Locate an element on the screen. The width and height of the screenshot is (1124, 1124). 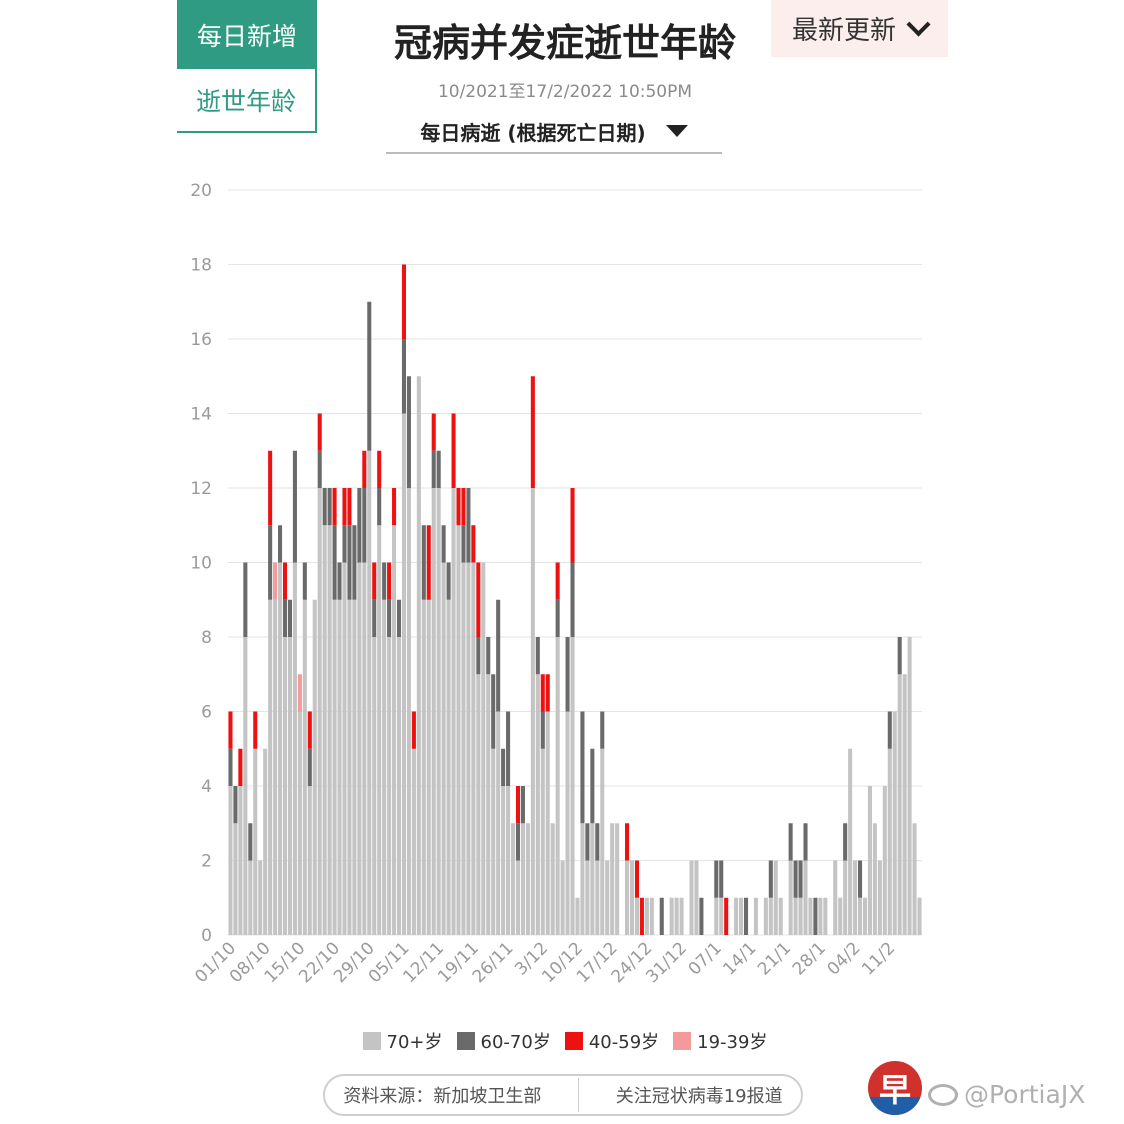
follow-link: 关注冠状病毒19报道 is located at coordinates (699, 1096).